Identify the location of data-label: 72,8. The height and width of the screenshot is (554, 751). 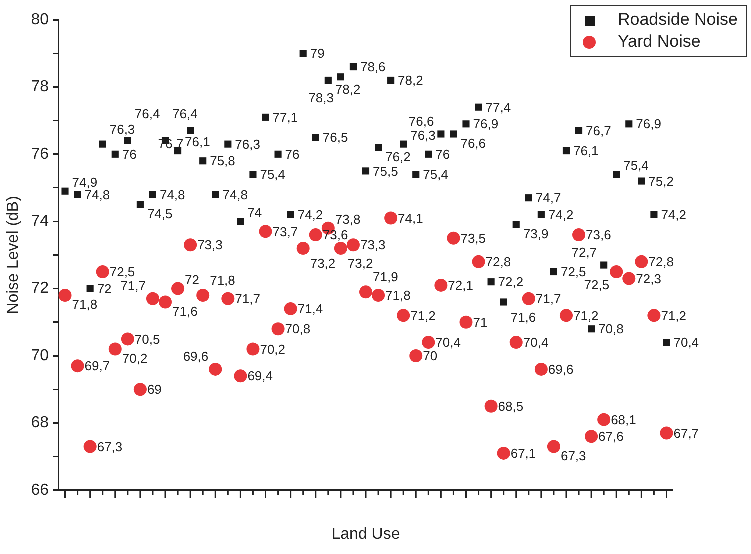
(499, 262).